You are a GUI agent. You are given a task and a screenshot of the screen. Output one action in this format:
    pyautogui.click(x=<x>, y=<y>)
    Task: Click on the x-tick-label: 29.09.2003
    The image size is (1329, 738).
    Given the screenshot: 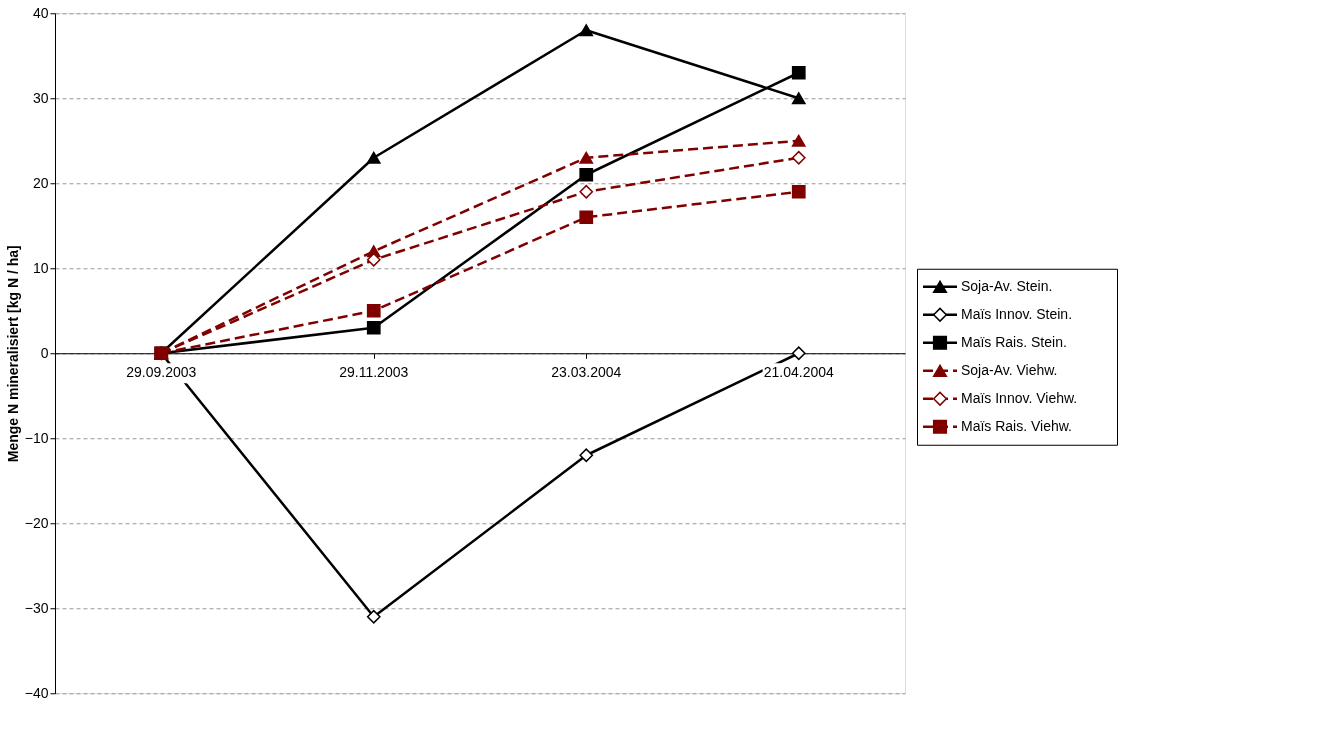 What is the action you would take?
    pyautogui.click(x=161, y=372)
    